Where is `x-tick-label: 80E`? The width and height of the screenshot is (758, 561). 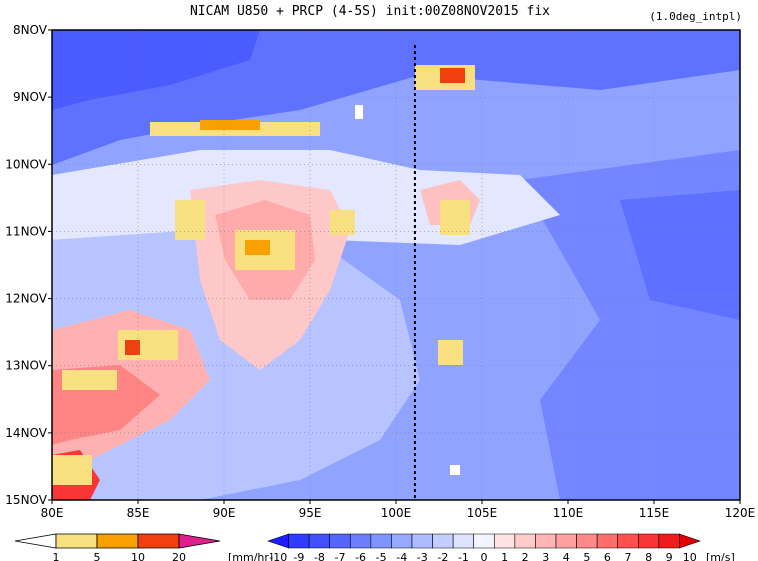 x-tick-label: 80E is located at coordinates (52, 513).